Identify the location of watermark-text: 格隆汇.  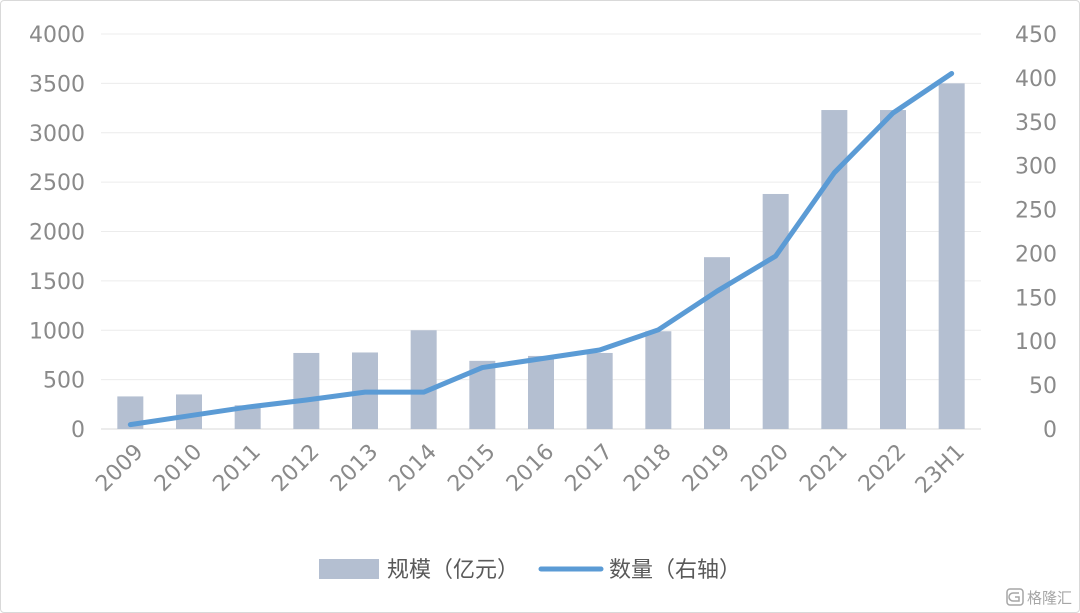
(1049, 598).